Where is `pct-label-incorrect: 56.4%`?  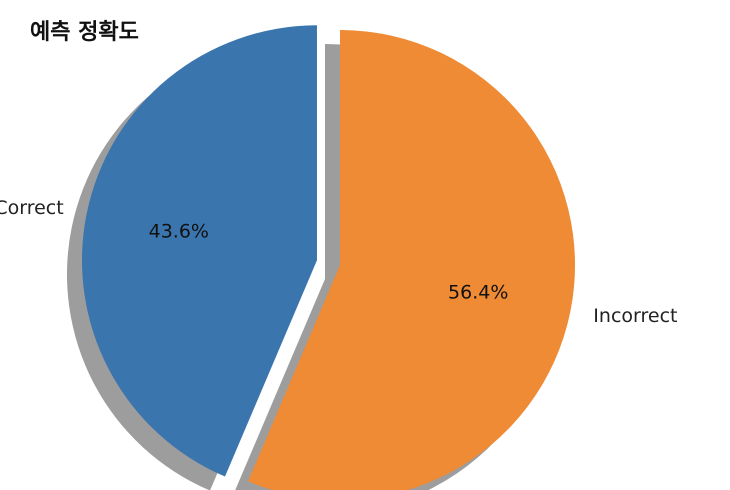 pct-label-incorrect: 56.4% is located at coordinates (478, 293).